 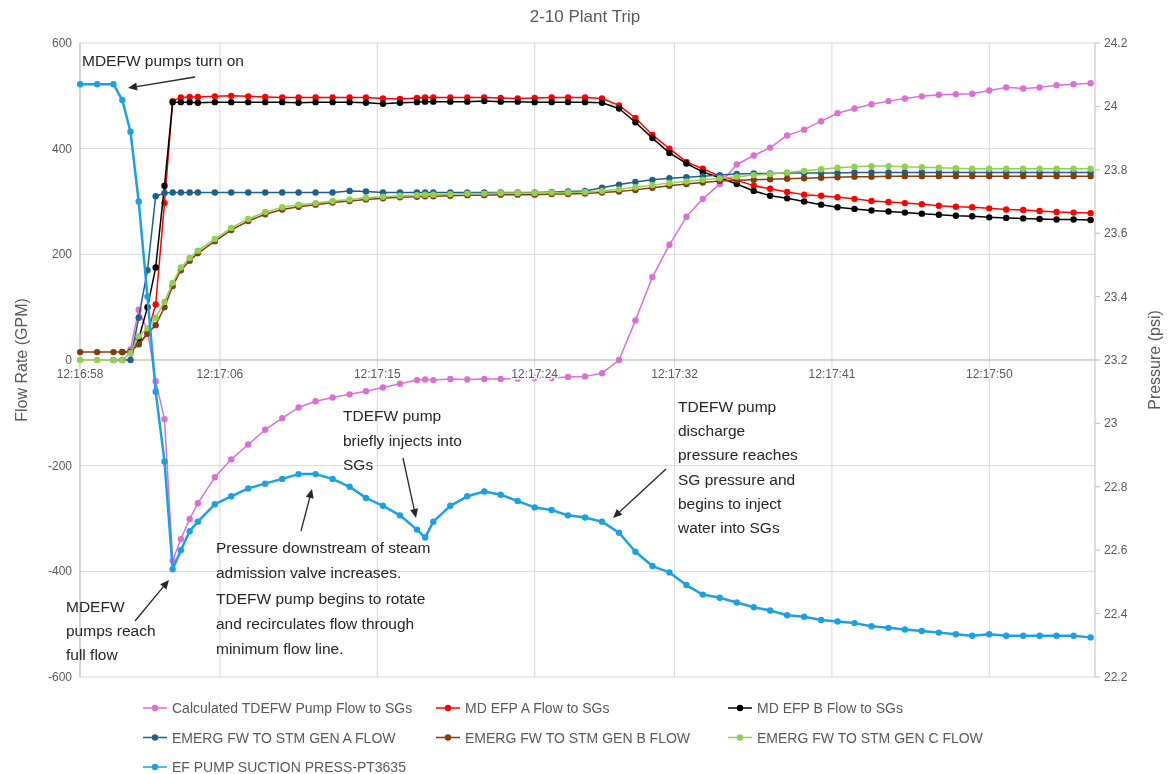 What do you see at coordinates (1116, 169) in the screenshot?
I see `y2-tick-label: 23.8` at bounding box center [1116, 169].